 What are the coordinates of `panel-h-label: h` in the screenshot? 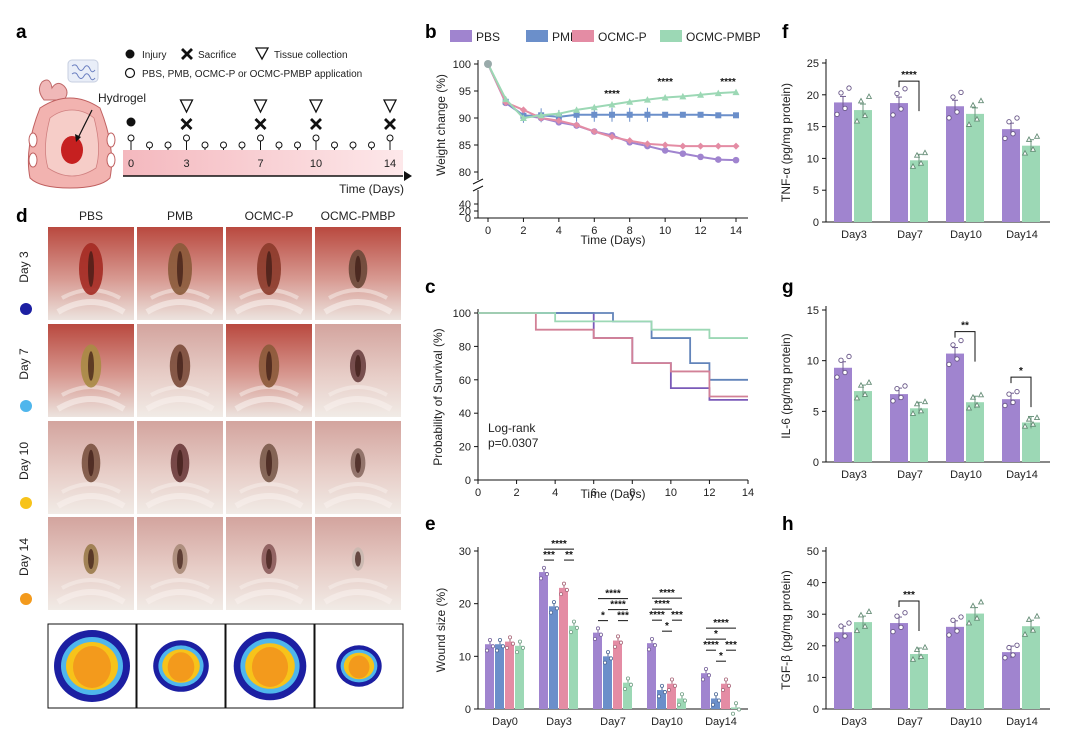 It's located at (788, 524).